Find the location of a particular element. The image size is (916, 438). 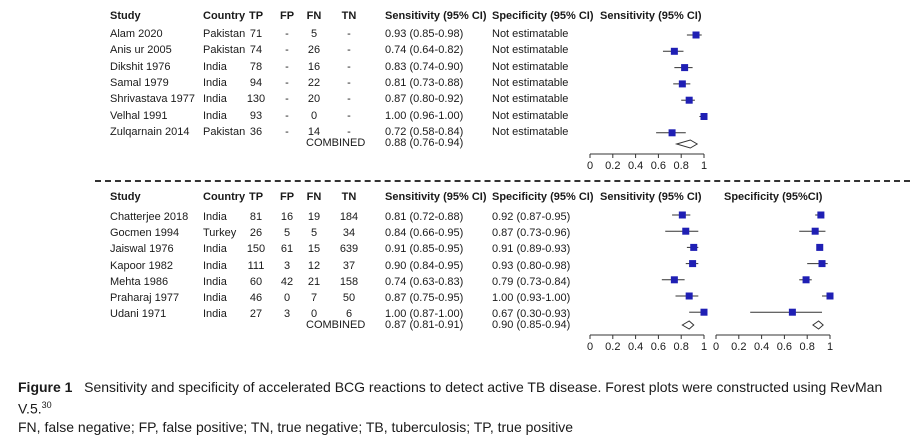

row-fp: 0 is located at coordinates (287, 298).